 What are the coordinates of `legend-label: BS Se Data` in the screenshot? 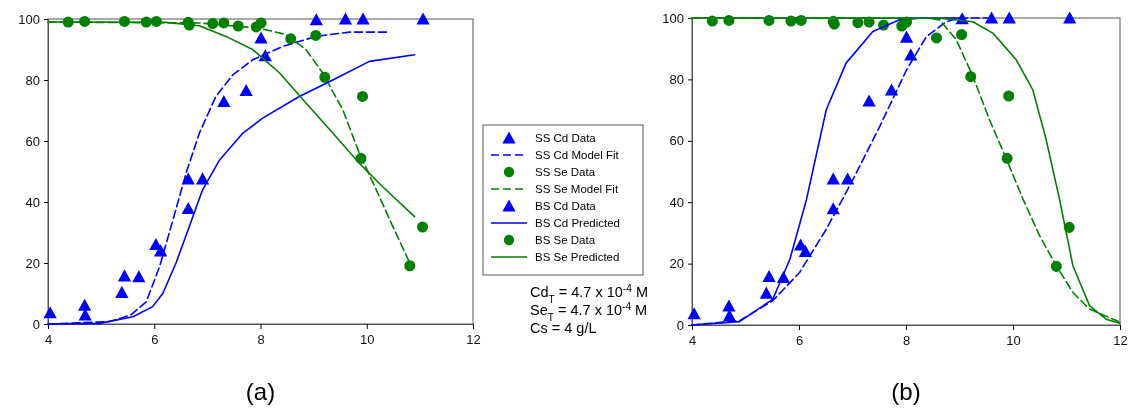 It's located at (565, 240).